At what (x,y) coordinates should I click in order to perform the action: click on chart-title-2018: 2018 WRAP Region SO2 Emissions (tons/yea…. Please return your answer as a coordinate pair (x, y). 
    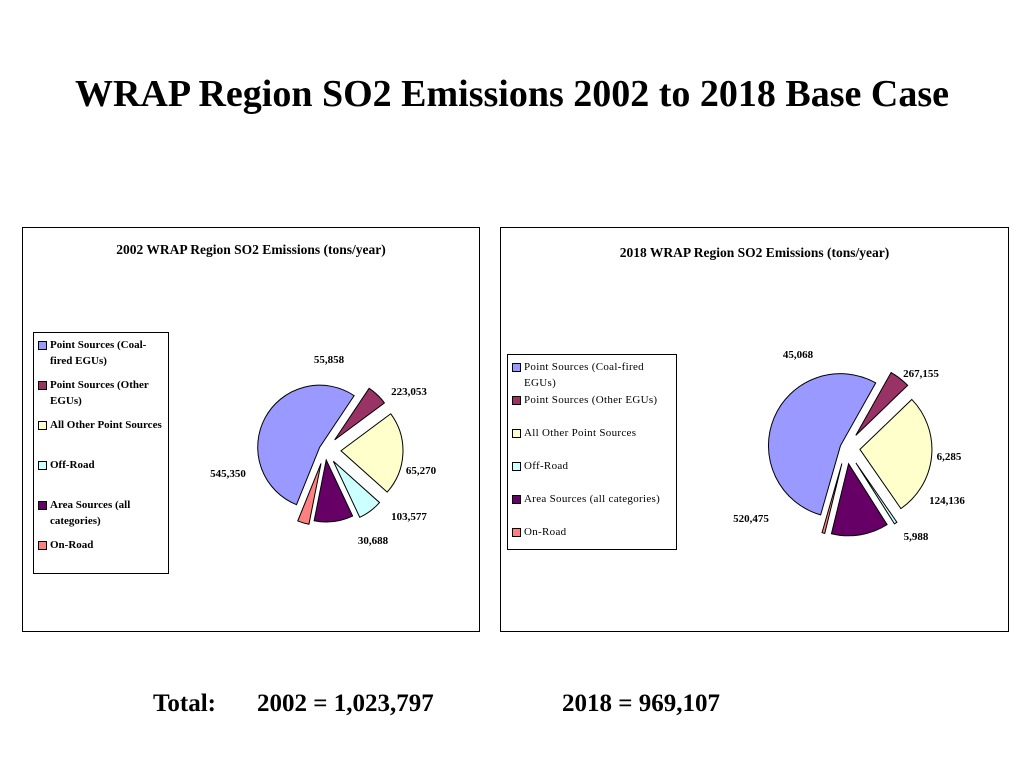
    Looking at the image, I should click on (754, 252).